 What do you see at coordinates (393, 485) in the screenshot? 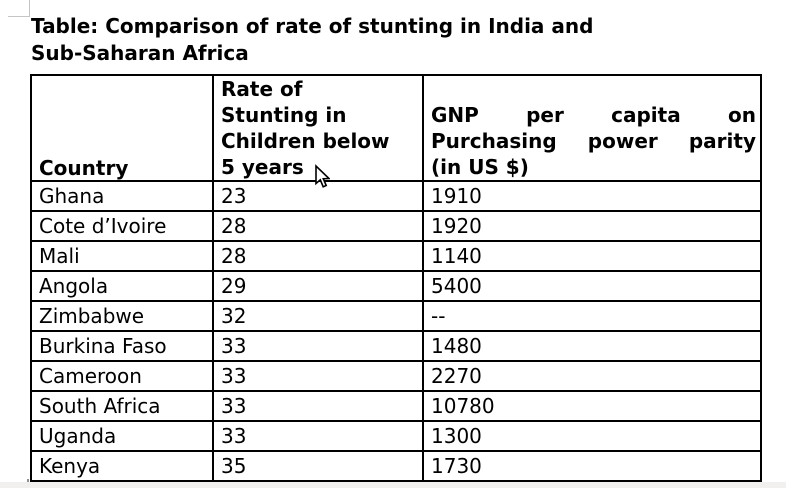
I see `window-bottom-strip` at bounding box center [393, 485].